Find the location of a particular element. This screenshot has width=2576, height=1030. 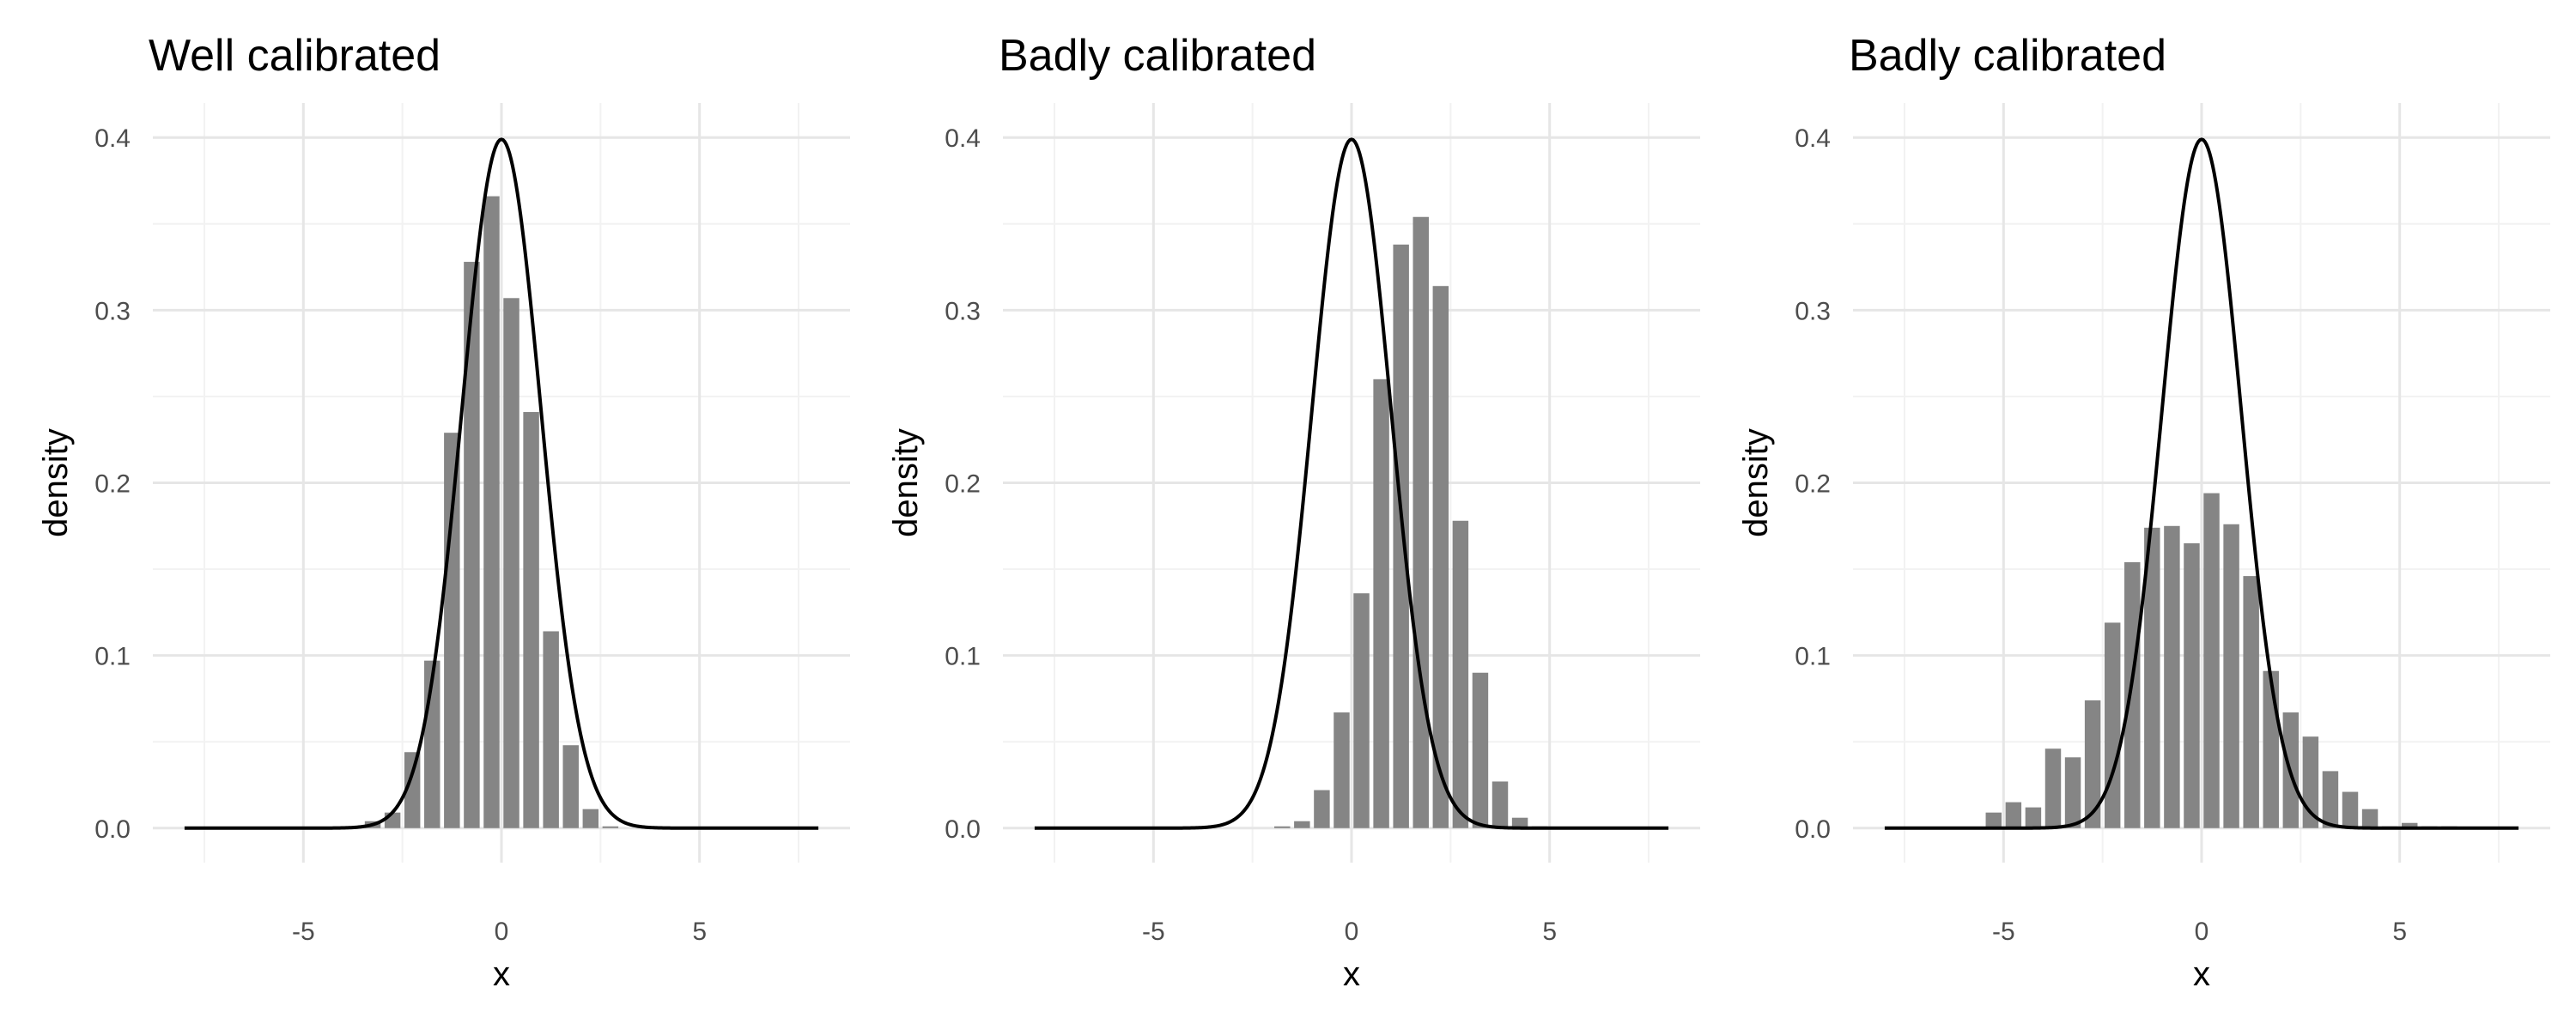

panel-title: Well calibrated is located at coordinates (294, 56).